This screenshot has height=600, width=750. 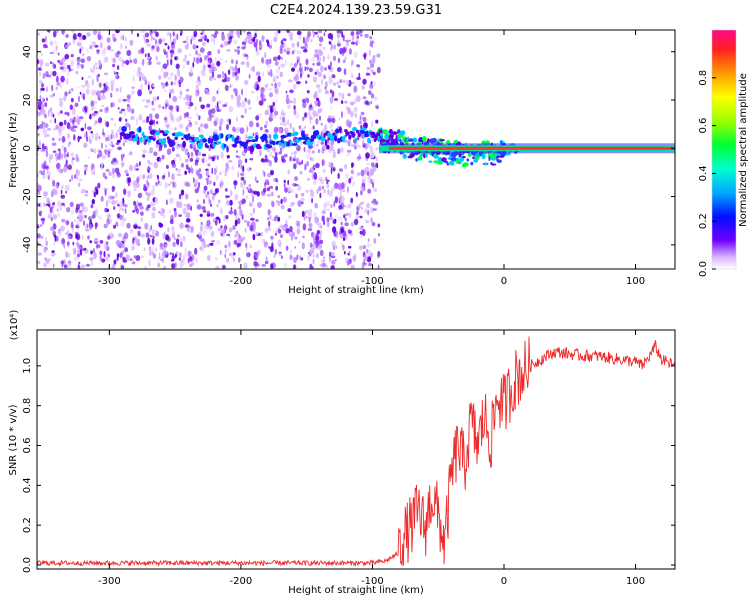 What do you see at coordinates (109, 281) in the screenshot?
I see `x-tick-label: -300` at bounding box center [109, 281].